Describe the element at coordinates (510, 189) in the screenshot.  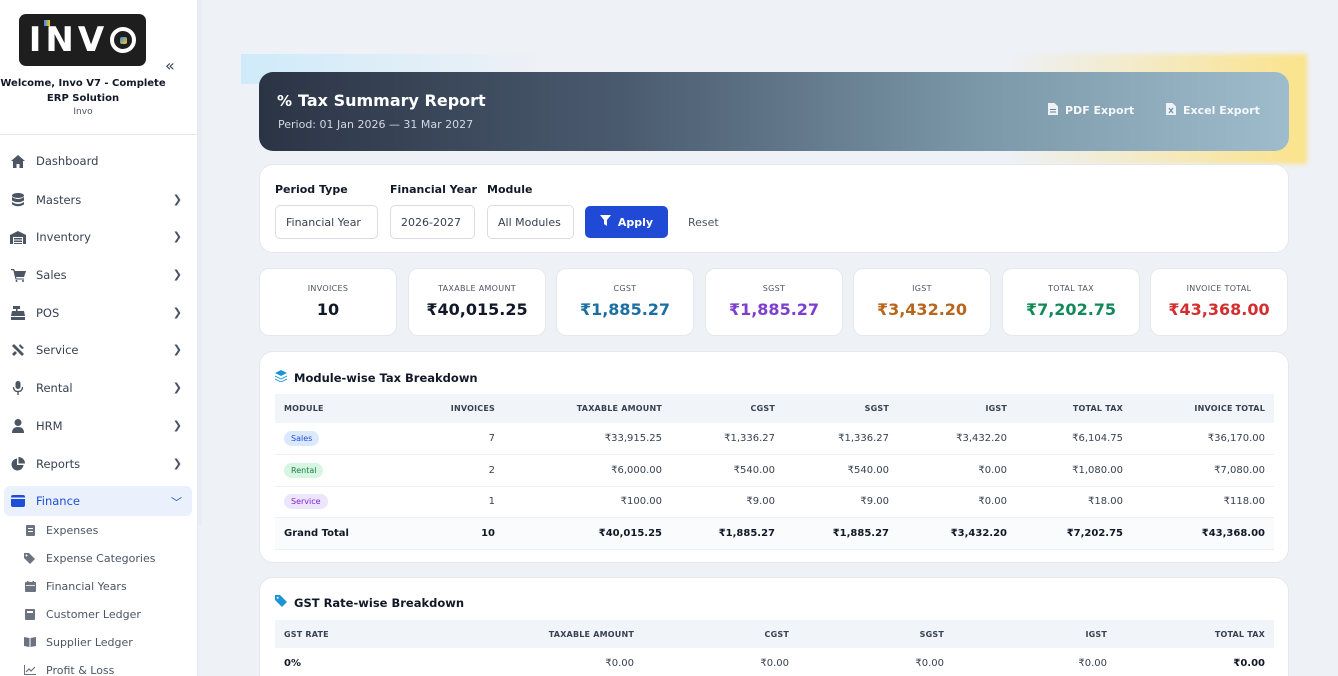
I see `module-label: Module` at that location.